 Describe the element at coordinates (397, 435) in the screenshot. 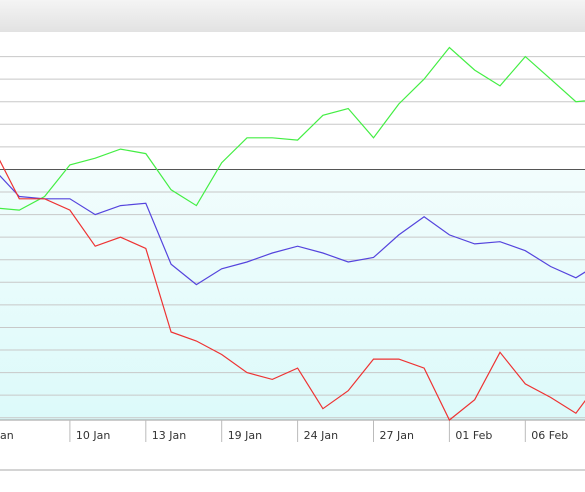

I see `x-tick-label: 27 Jan` at that location.